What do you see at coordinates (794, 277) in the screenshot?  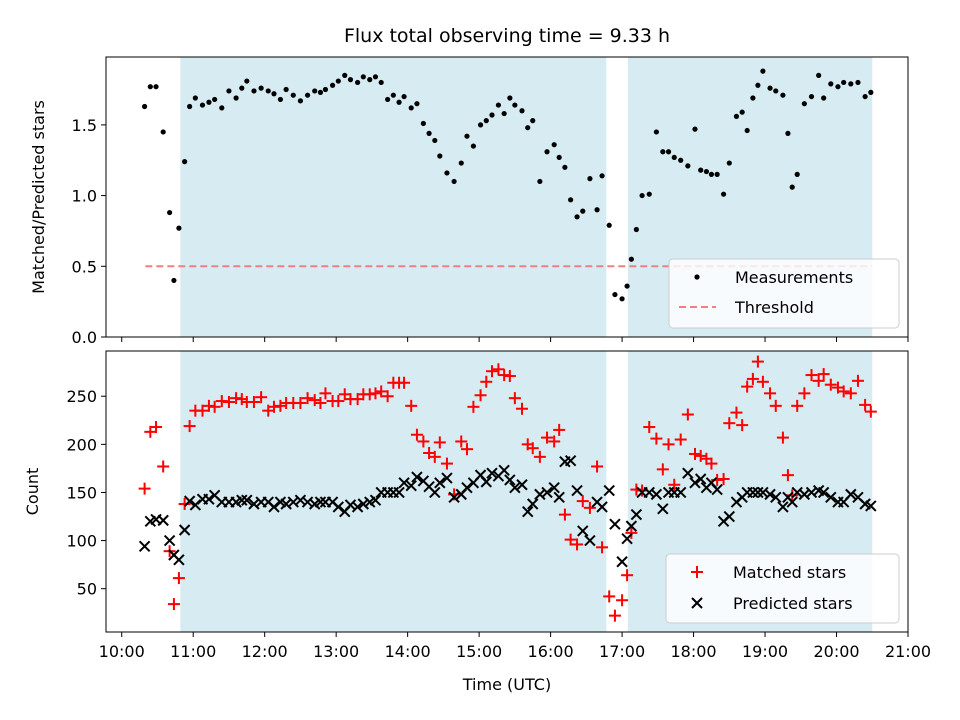 I see `legend-label-measurements: Measurements` at bounding box center [794, 277].